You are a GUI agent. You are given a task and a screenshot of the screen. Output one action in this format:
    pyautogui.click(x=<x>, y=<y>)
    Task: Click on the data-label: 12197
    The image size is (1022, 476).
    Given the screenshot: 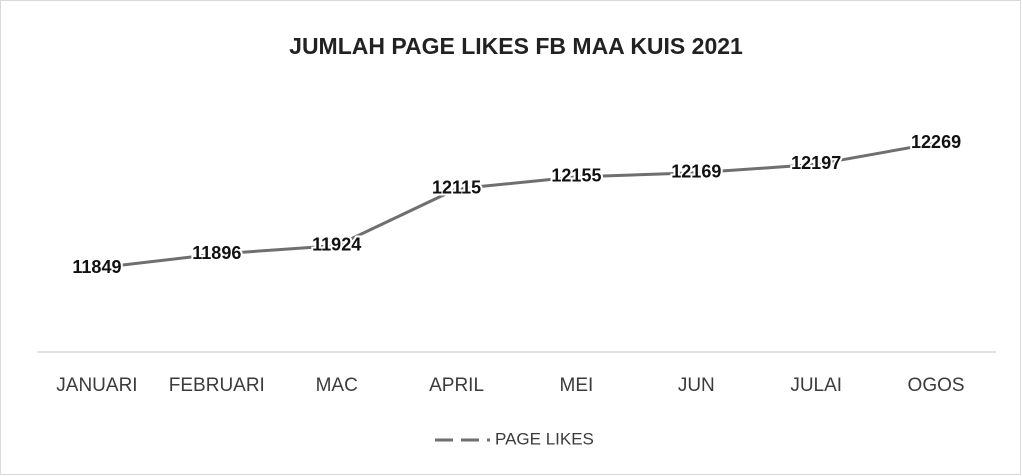 What is the action you would take?
    pyautogui.click(x=816, y=163)
    